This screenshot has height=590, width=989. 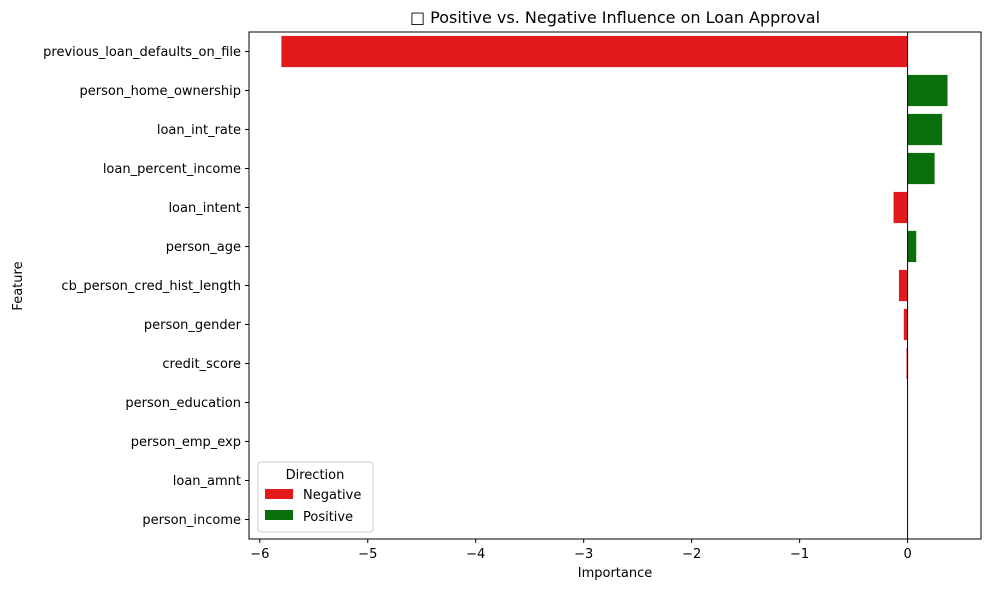 I want to click on x-tick-label: 0, so click(x=907, y=554).